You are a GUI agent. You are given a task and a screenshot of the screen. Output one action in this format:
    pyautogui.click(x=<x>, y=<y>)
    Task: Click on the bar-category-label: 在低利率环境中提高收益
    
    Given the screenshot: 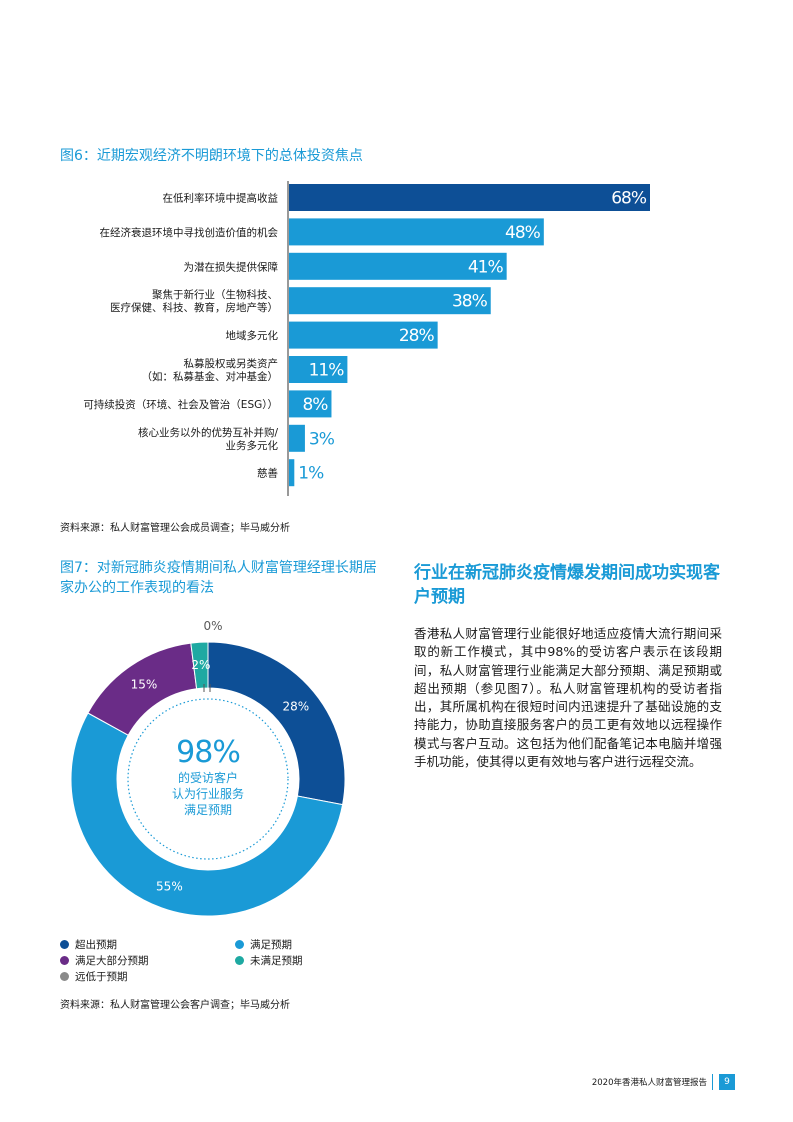 What is the action you would take?
    pyautogui.click(x=221, y=198)
    